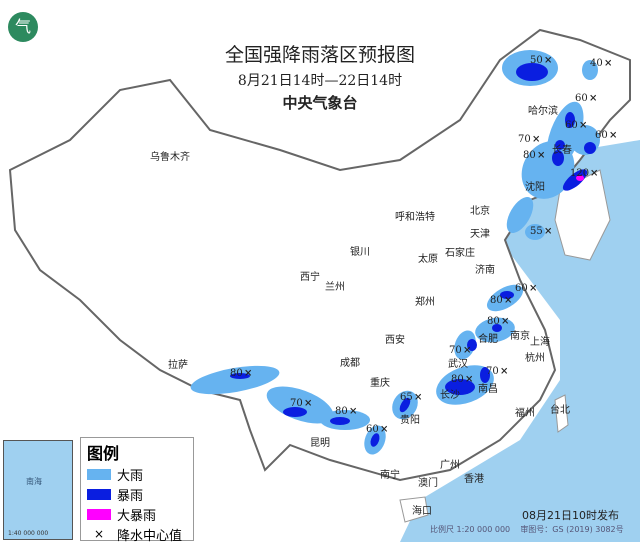  What do you see at coordinates (395, 340) in the screenshot?
I see `city-label: 西安` at bounding box center [395, 340].